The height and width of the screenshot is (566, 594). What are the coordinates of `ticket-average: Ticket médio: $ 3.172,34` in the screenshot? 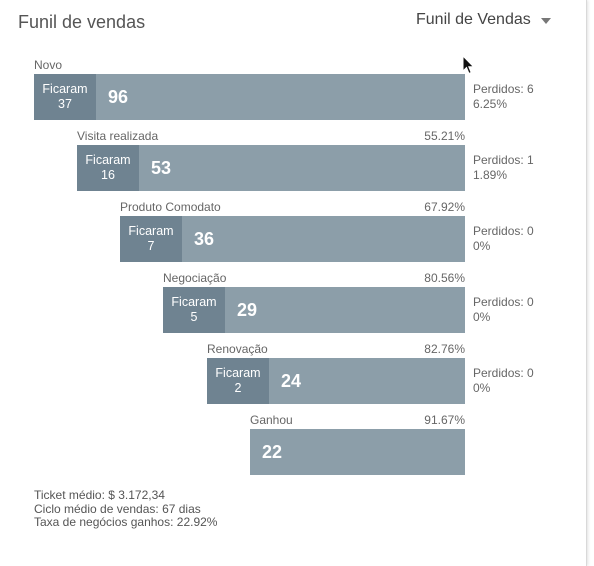 It's located at (99, 495).